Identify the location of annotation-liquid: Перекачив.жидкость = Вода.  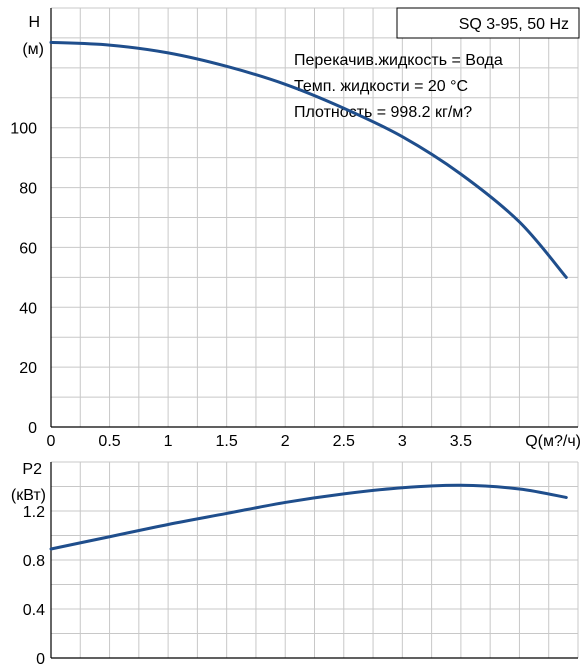
(398, 60).